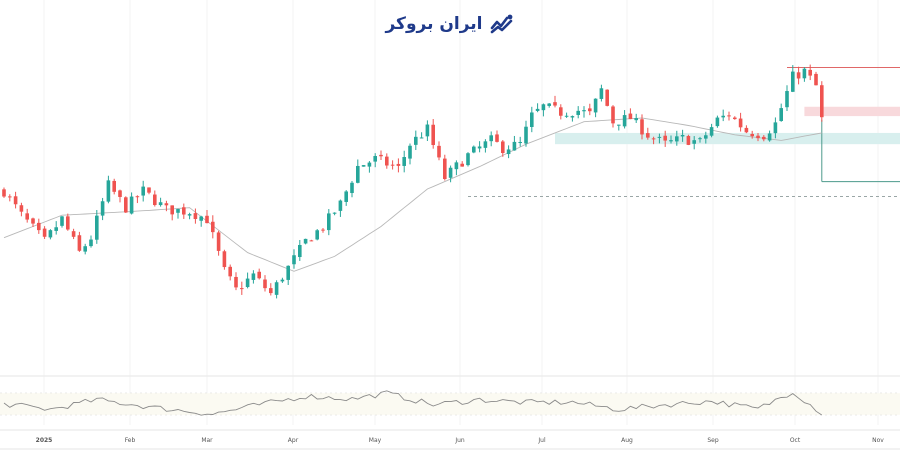  What do you see at coordinates (434, 24) in the screenshot?
I see `brand-logo-text: ایران بروکر` at bounding box center [434, 24].